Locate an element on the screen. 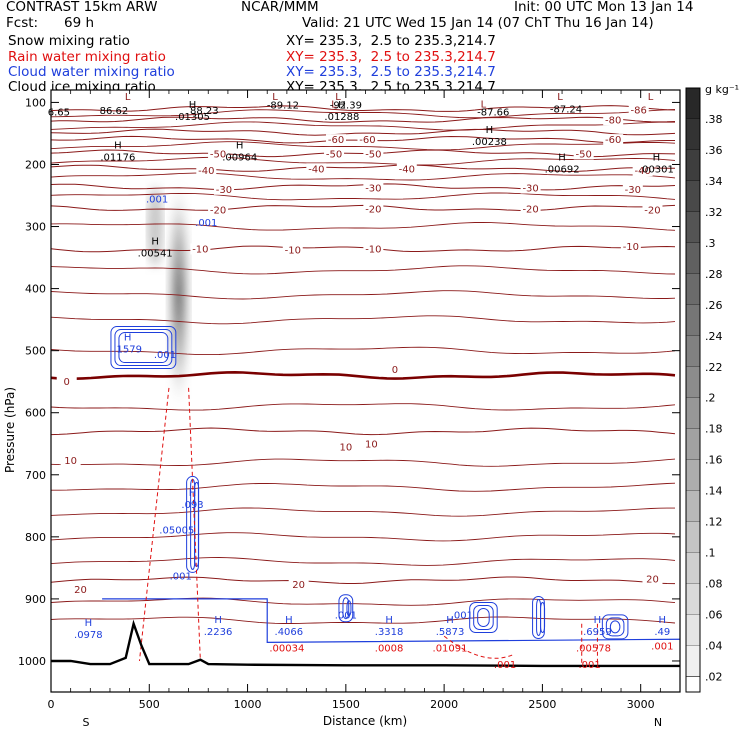 This screenshot has height=740, width=740. isotherm-label: -30 is located at coordinates (530, 189).